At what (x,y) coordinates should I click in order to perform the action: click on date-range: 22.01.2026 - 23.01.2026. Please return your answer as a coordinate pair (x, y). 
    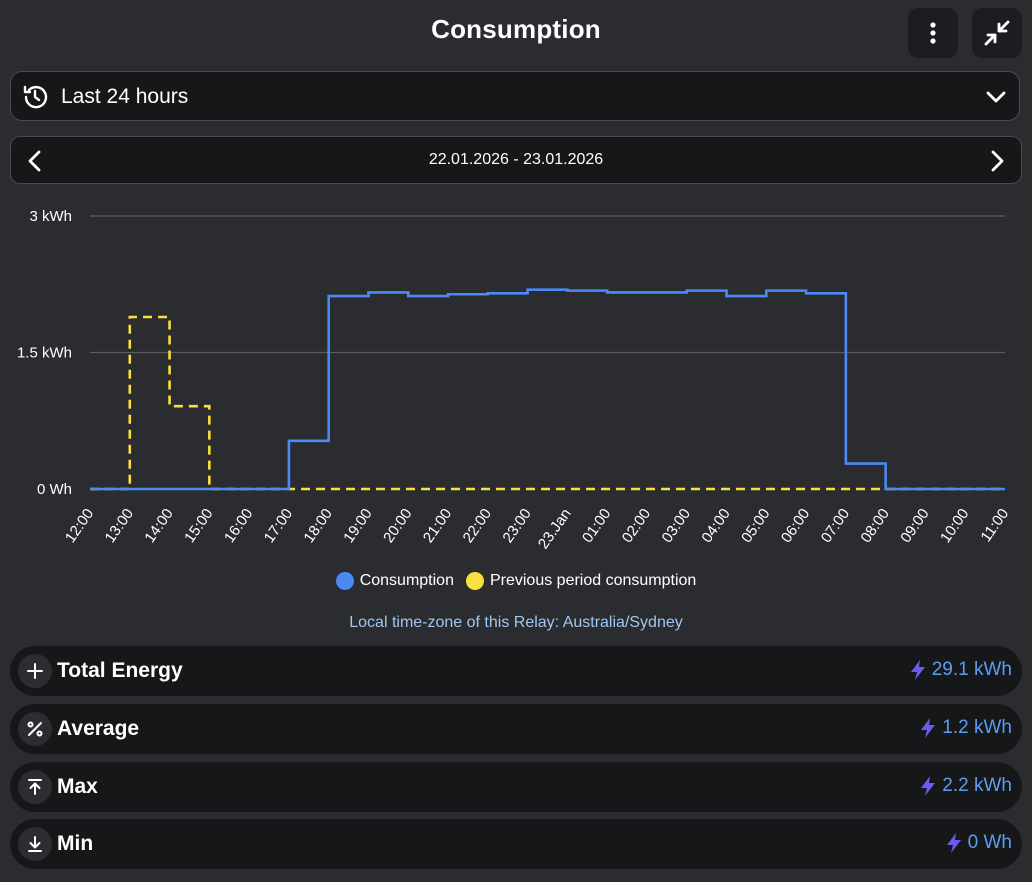
    Looking at the image, I should click on (516, 159).